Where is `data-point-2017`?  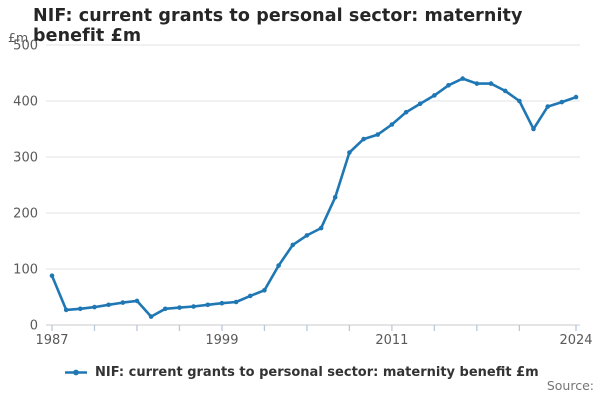
data-point-2017 is located at coordinates (477, 83).